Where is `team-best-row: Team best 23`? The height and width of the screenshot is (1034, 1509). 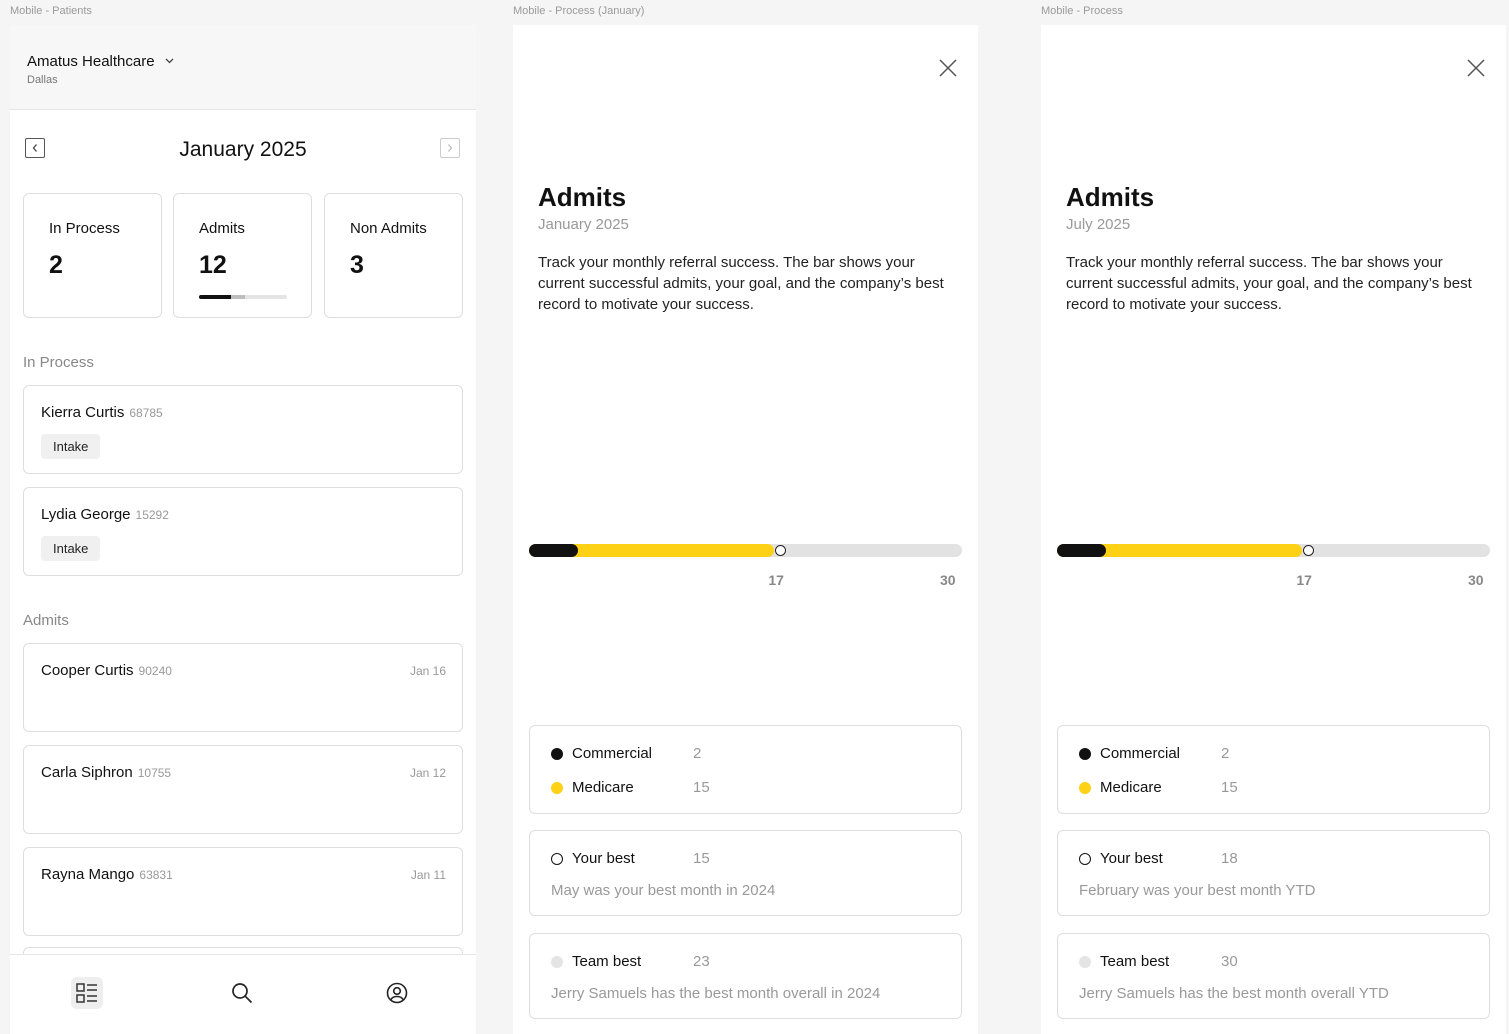 team-best-row: Team best 23 is located at coordinates (630, 961).